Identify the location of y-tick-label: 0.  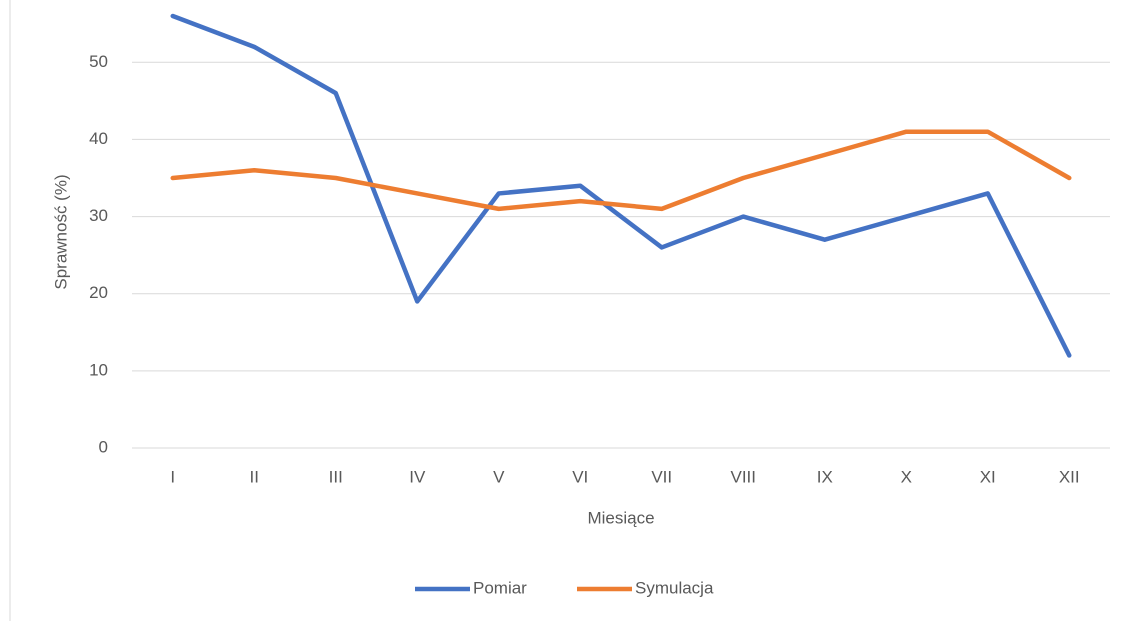
(103, 446).